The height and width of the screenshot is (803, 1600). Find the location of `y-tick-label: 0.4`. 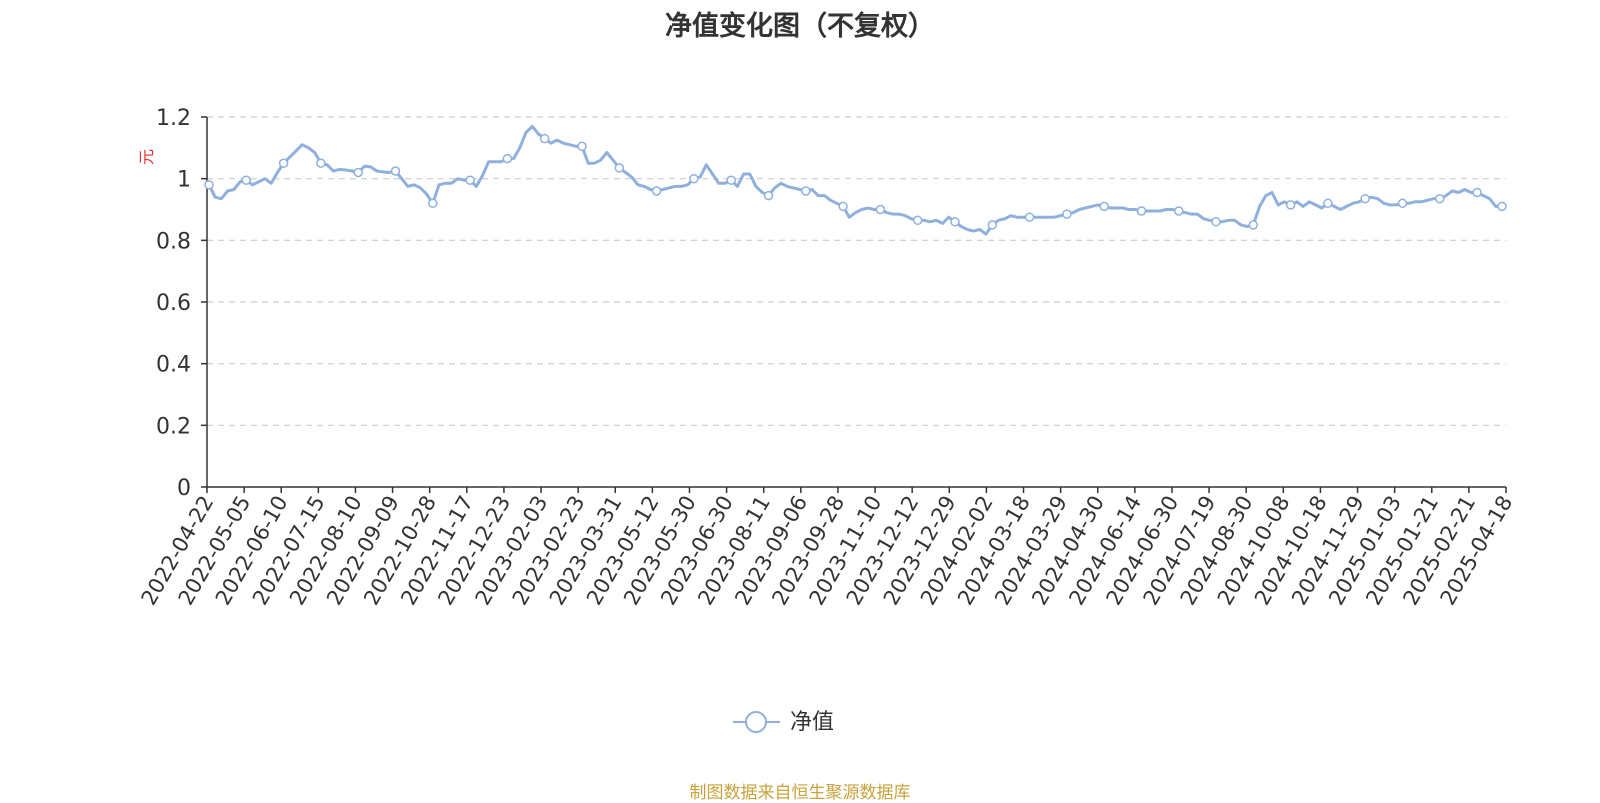

y-tick-label: 0.4 is located at coordinates (173, 365).